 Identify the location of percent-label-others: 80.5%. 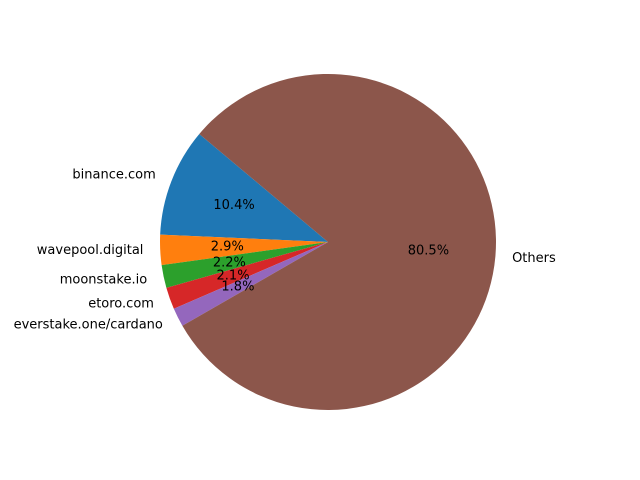
(428, 250).